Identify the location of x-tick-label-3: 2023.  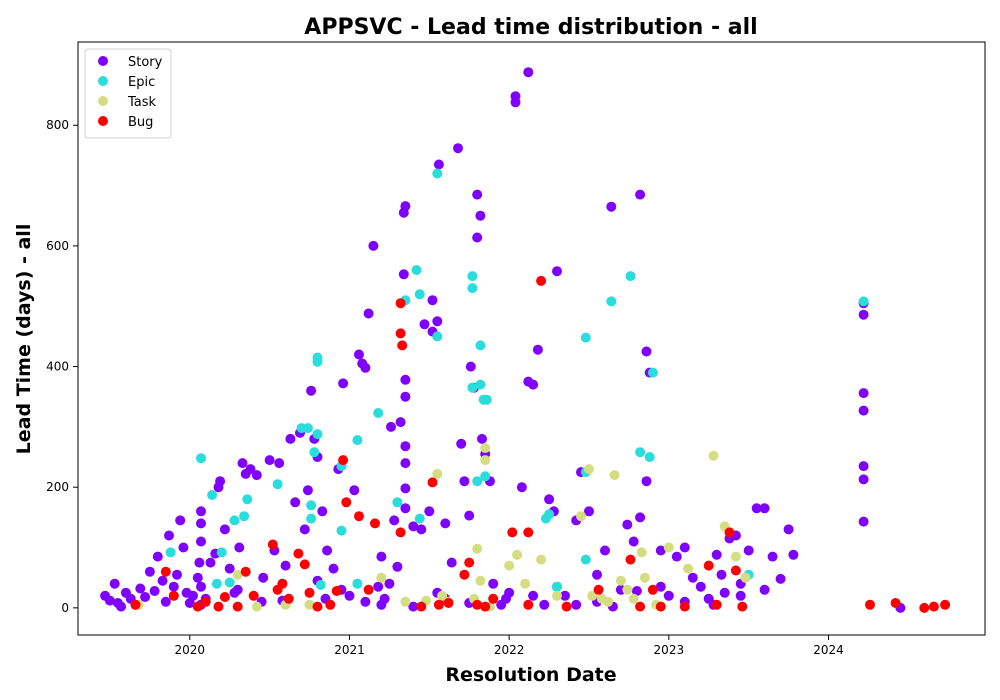
(669, 650).